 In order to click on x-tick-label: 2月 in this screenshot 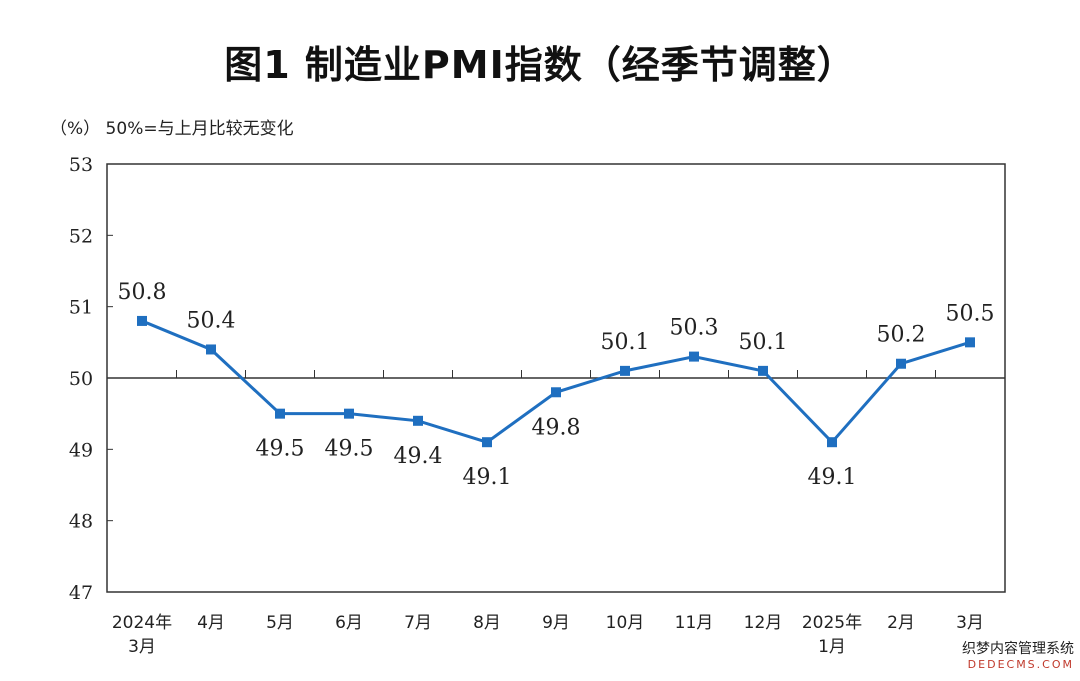, I will do `click(901, 623)`.